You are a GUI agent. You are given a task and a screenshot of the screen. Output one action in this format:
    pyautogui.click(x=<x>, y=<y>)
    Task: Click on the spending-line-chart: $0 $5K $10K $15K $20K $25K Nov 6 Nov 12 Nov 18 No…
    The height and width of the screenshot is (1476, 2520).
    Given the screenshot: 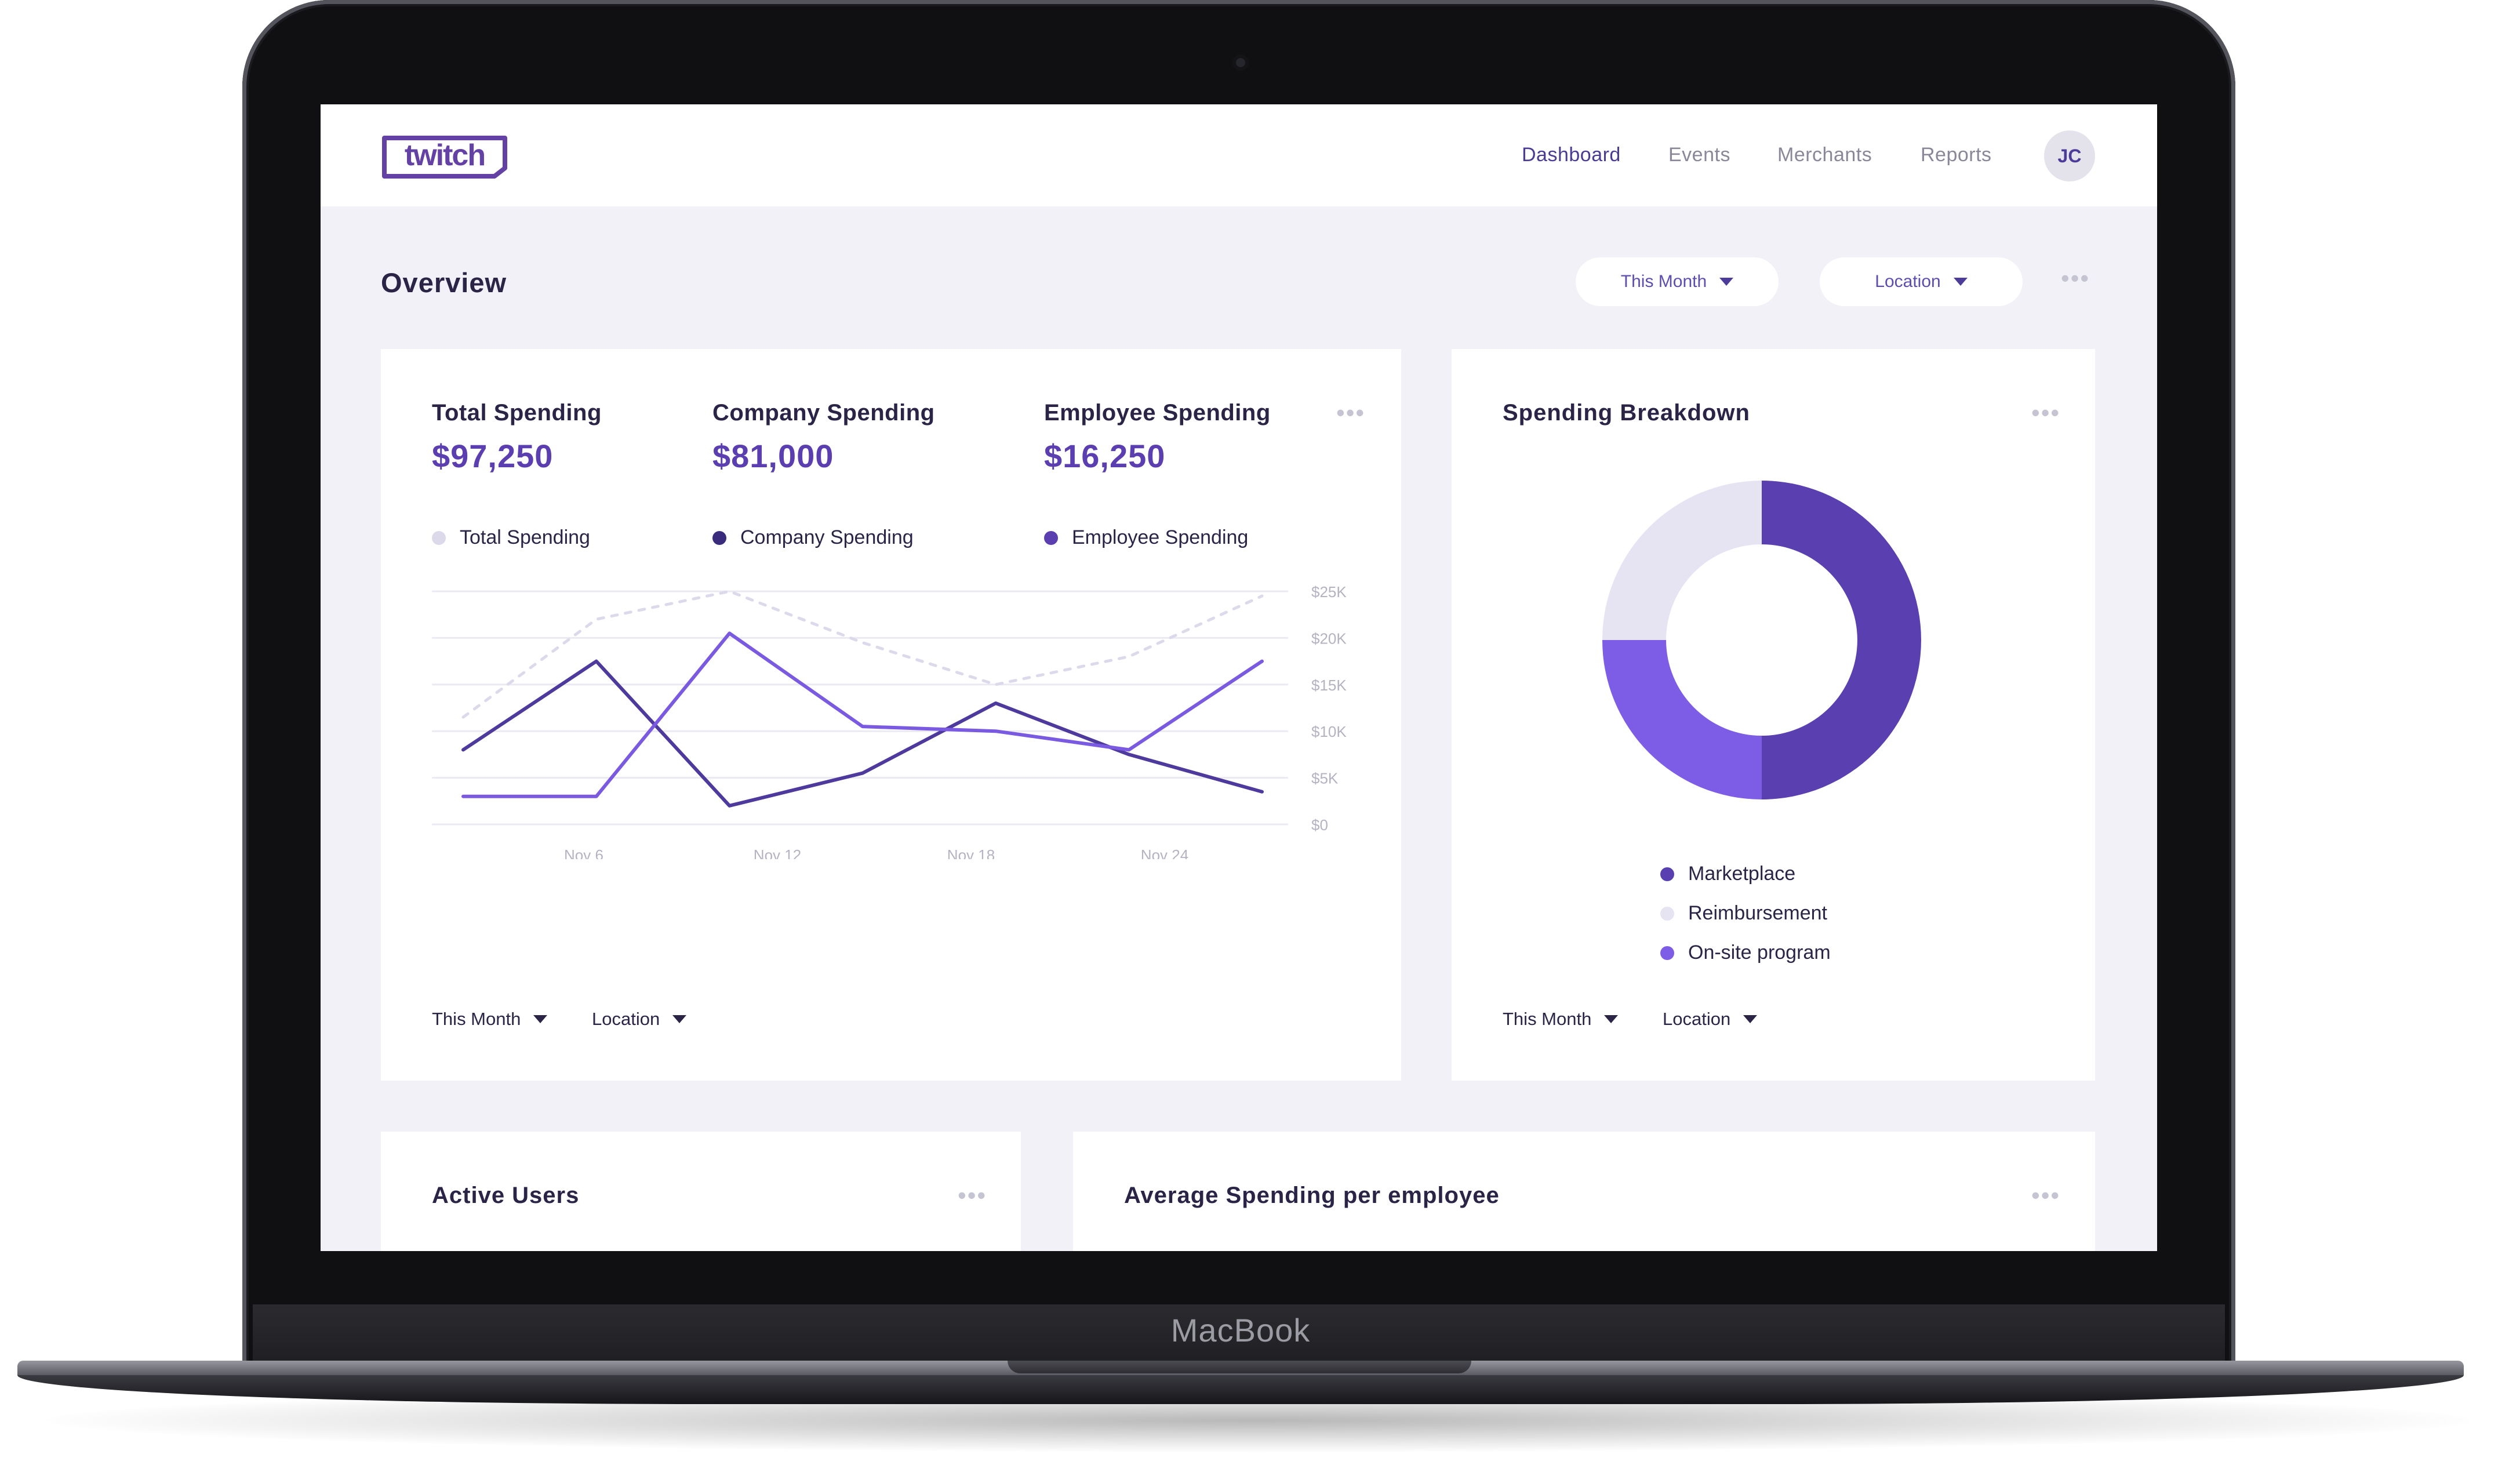 What is the action you would take?
    pyautogui.click(x=890, y=721)
    